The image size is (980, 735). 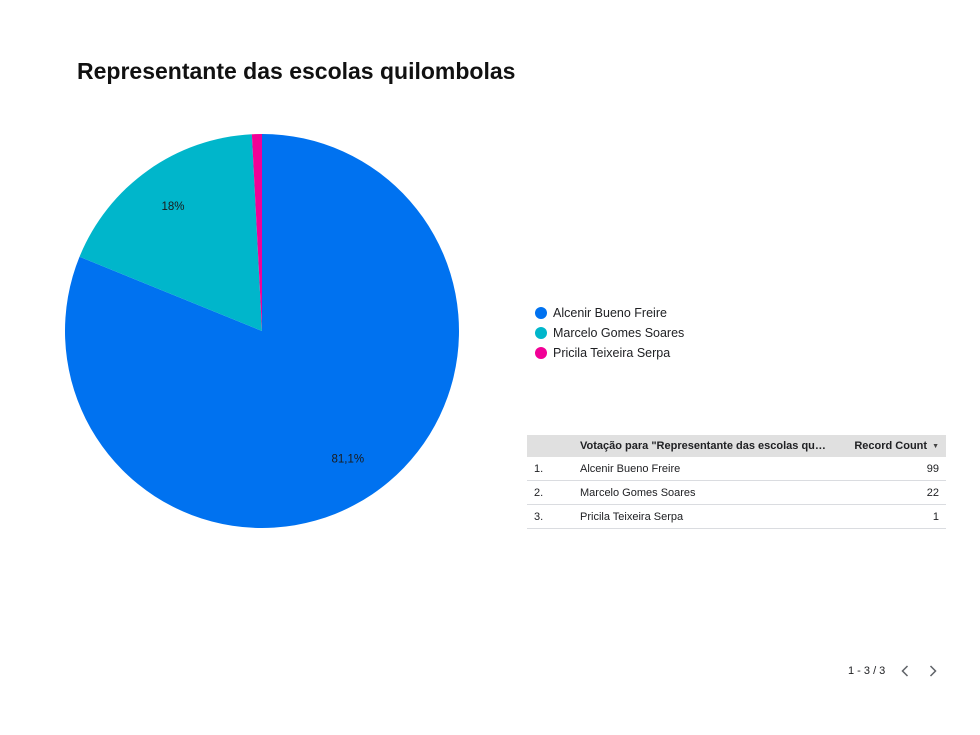 I want to click on header-metric-sort: Record Count ▼, so click(x=891, y=446).